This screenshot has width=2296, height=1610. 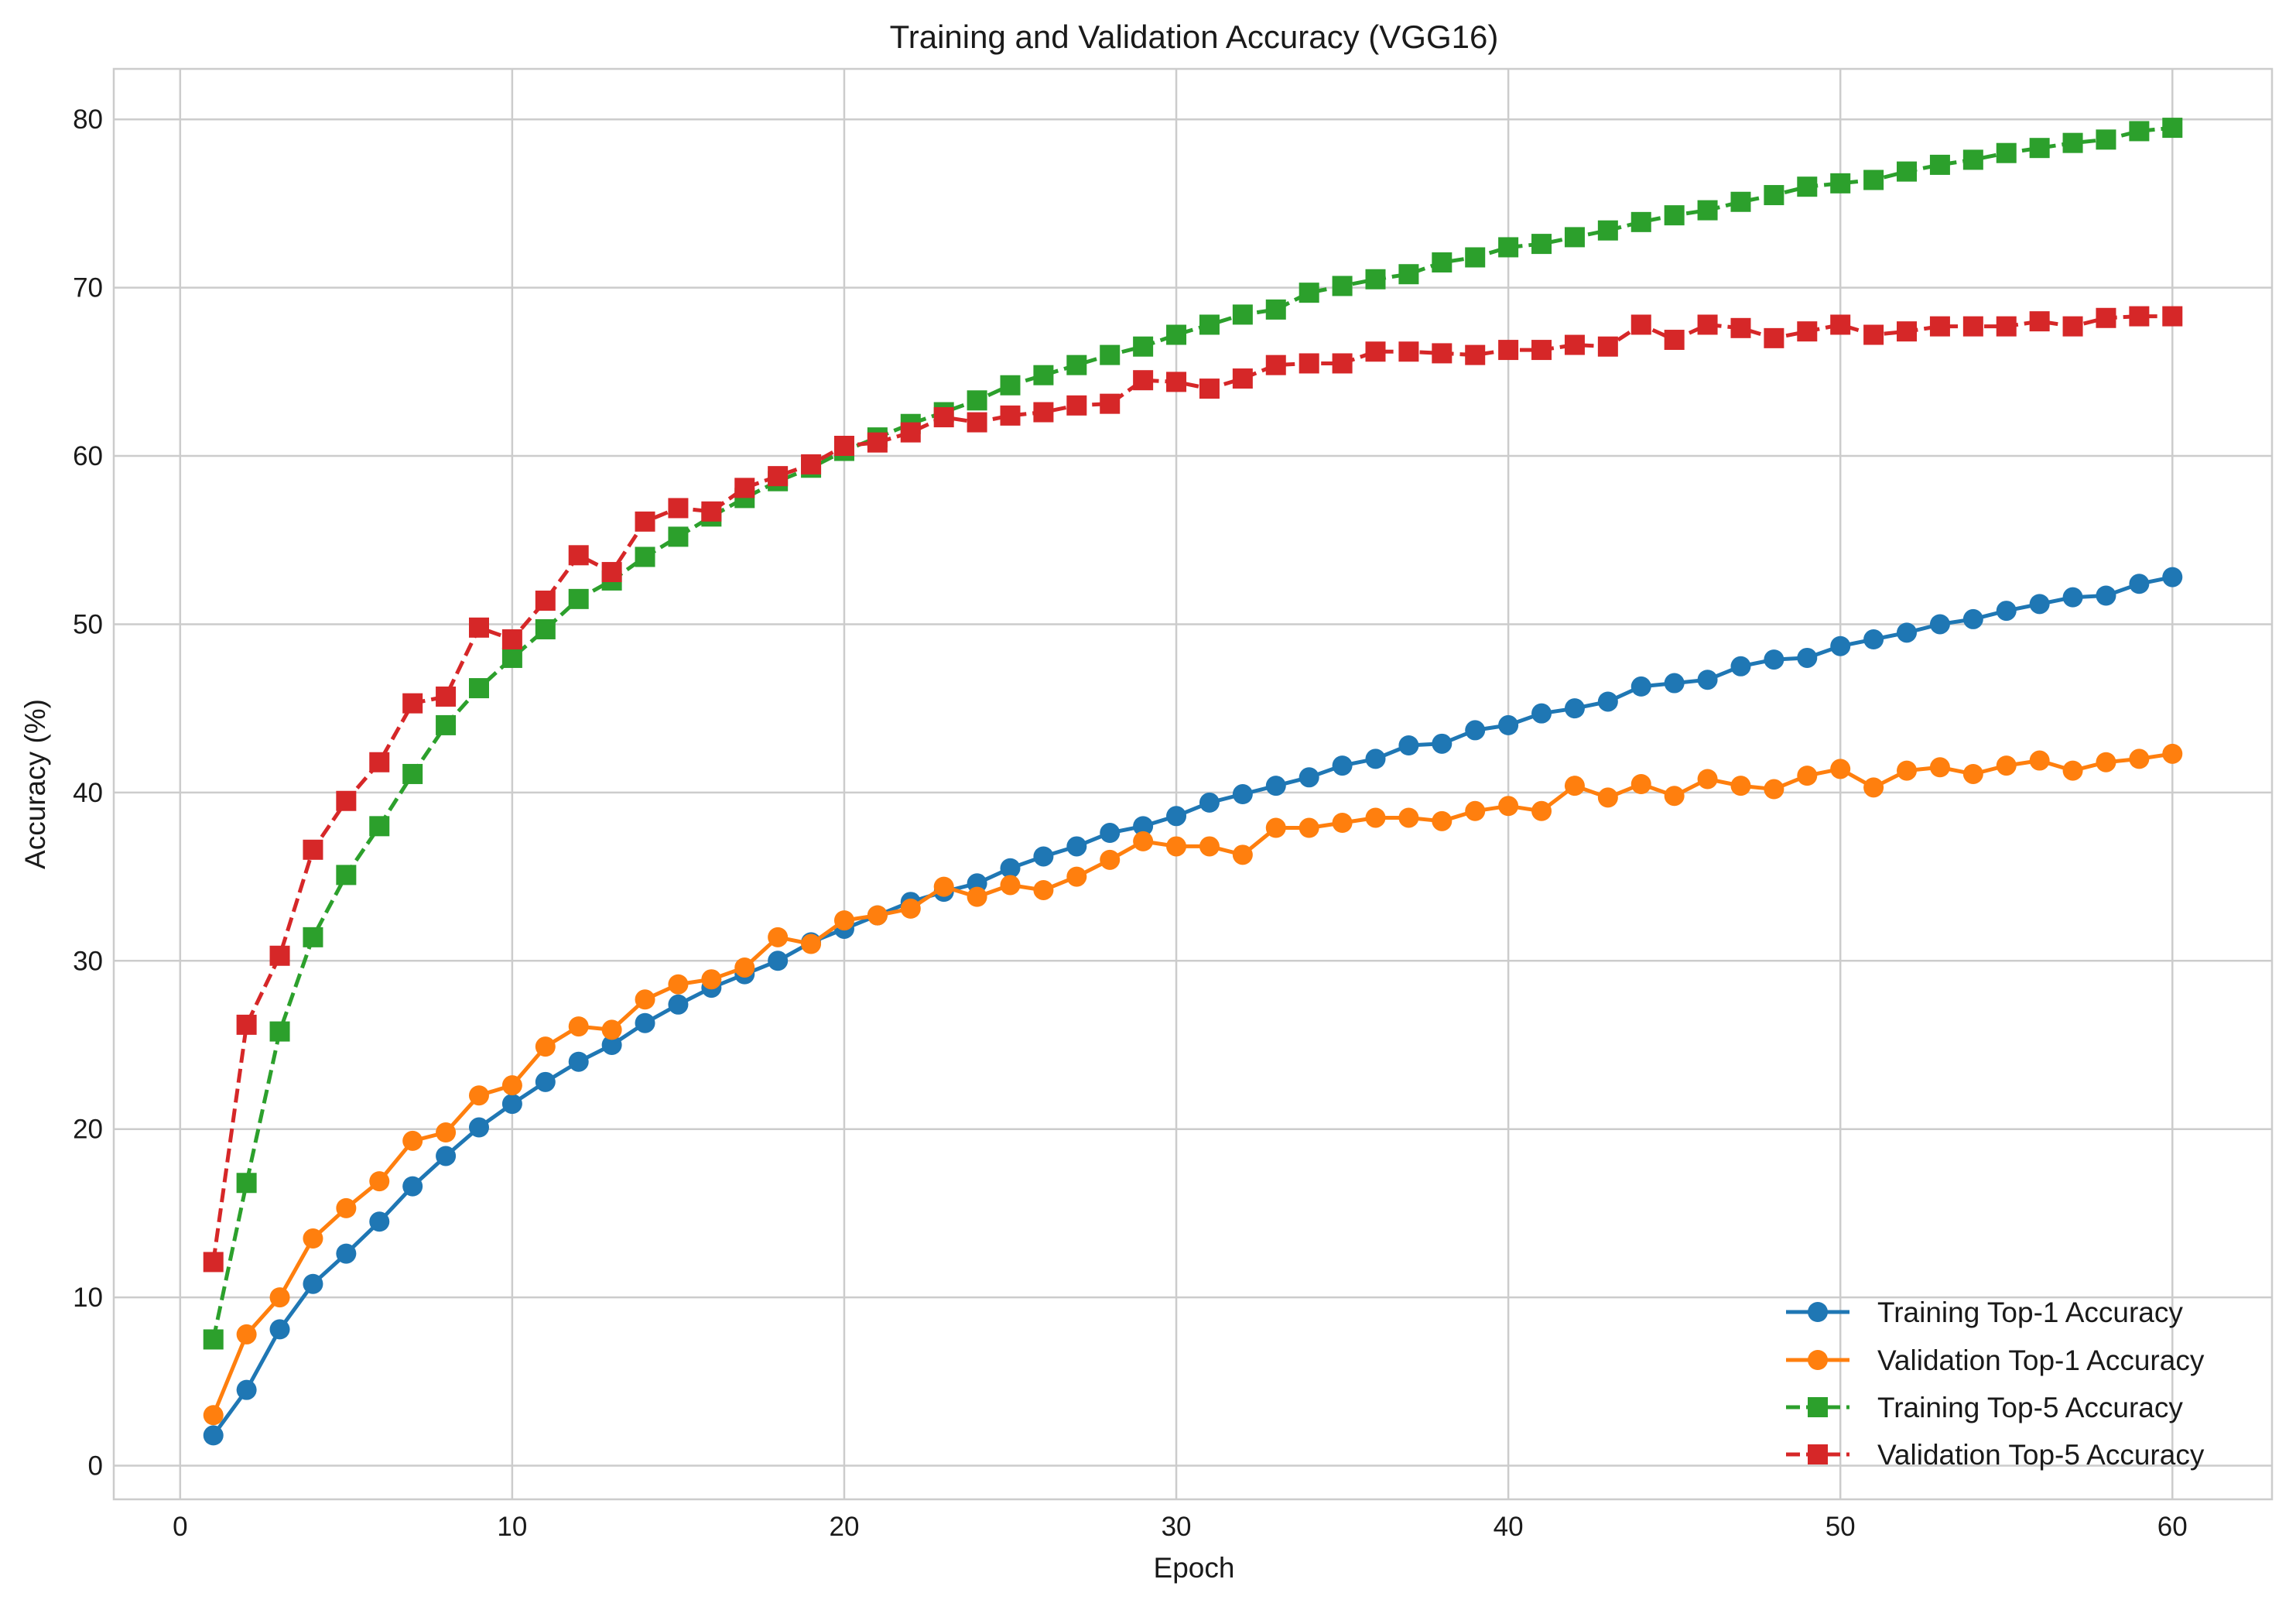 I want to click on x-tick-labels: 0 10 20 30 40 50 60, so click(x=1180, y=1527).